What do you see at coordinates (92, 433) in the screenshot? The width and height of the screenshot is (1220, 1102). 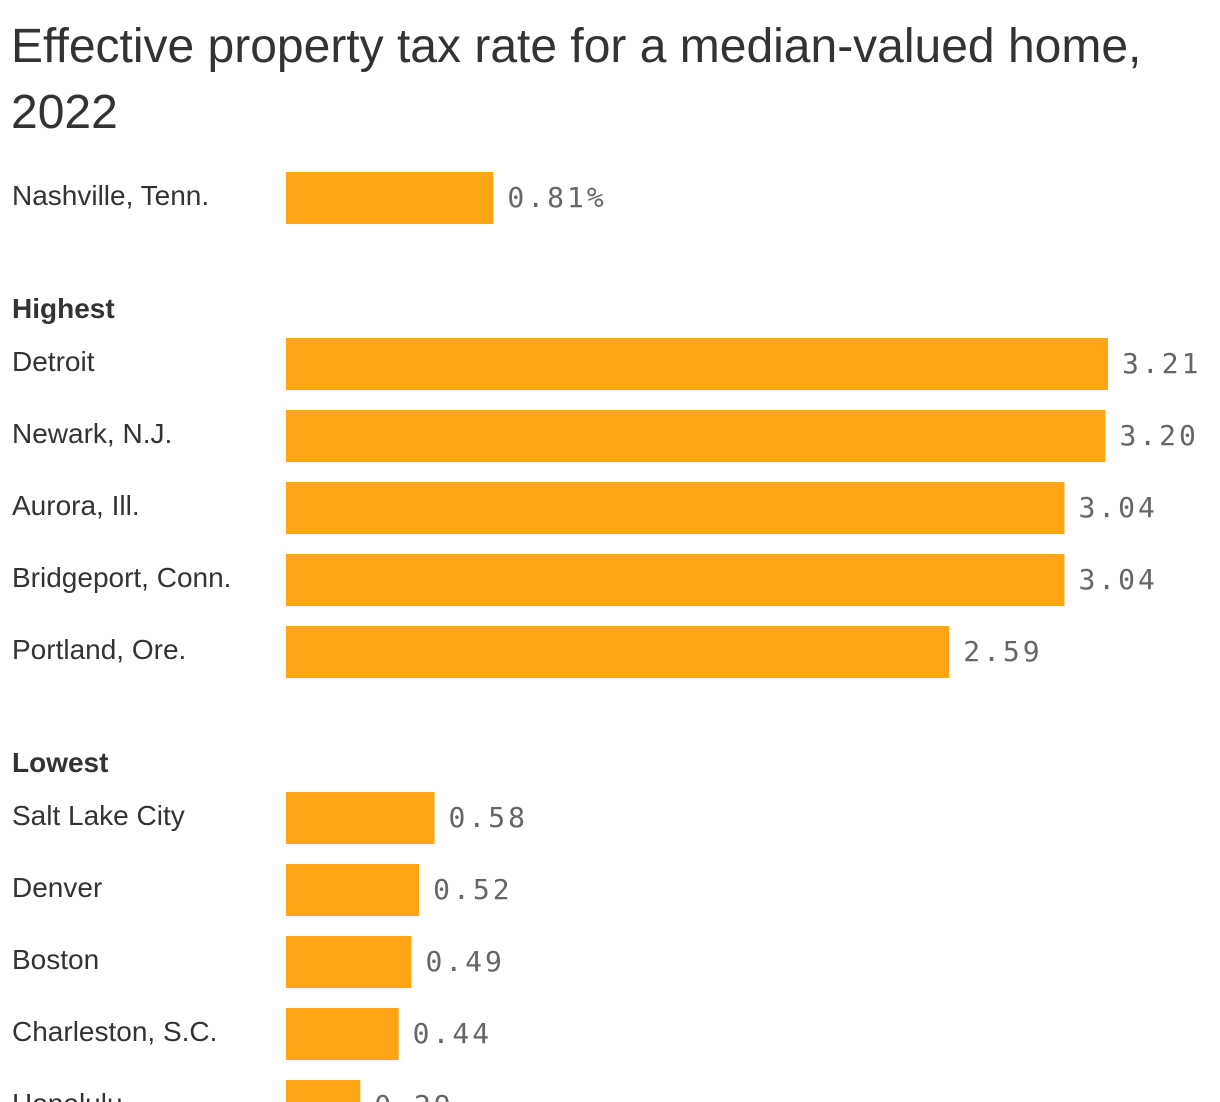 I see `category-label-newark-n-j: Newark, N.J.` at bounding box center [92, 433].